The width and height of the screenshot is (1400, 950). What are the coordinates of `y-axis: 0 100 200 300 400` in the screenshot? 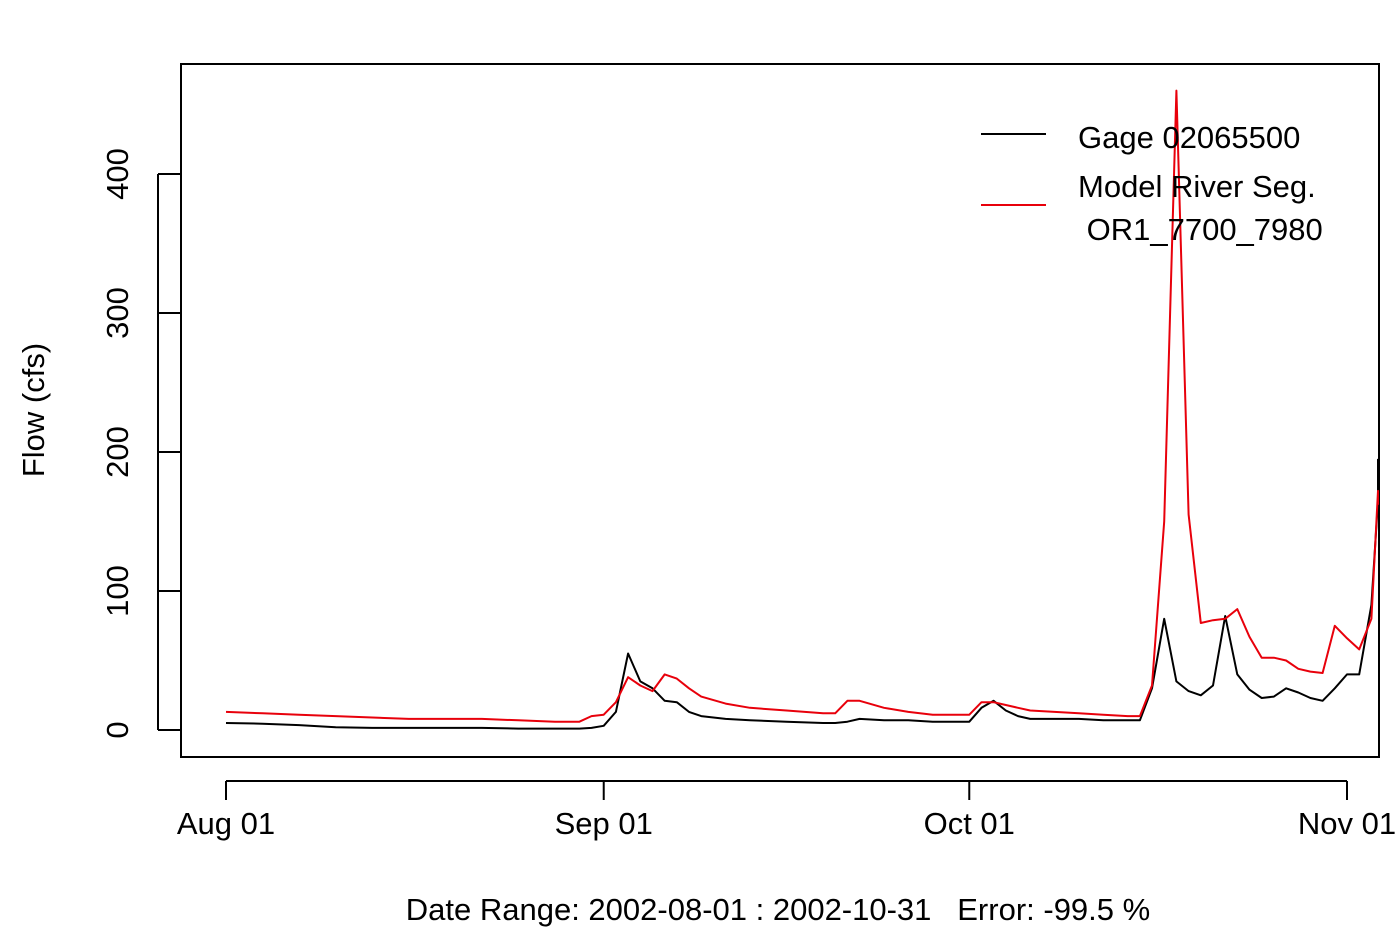 It's located at (140, 443).